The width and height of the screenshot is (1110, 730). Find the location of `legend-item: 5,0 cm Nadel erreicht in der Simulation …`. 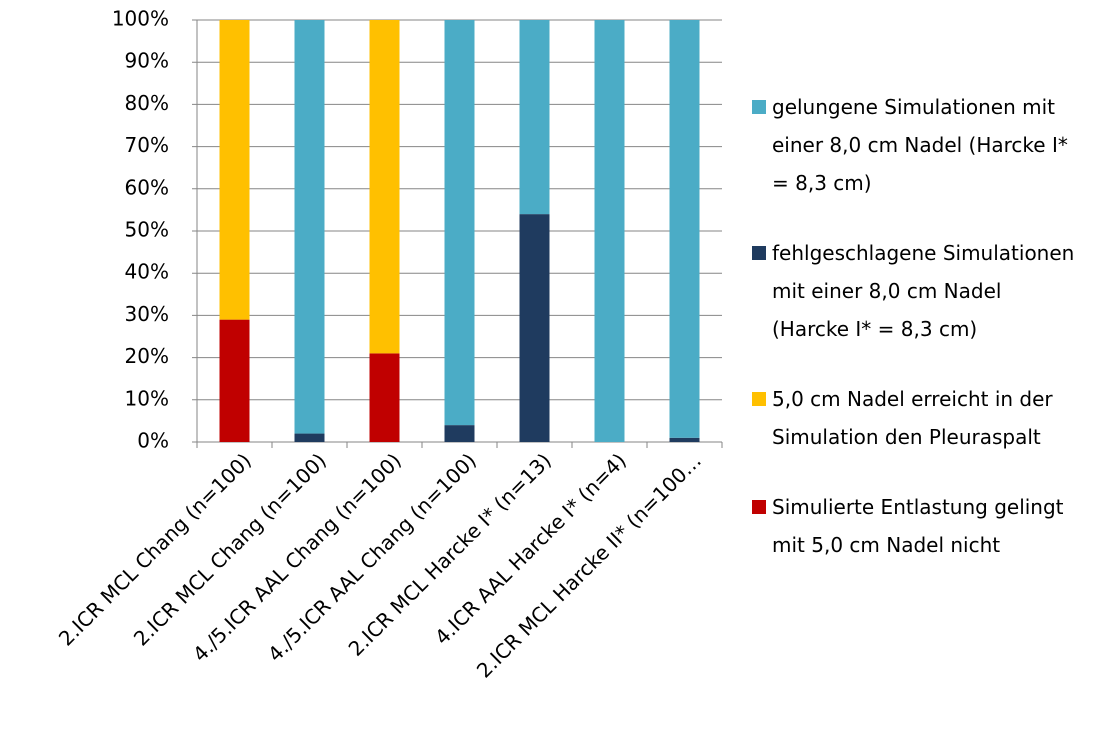

legend-item: 5,0 cm Nadel erreicht in der Simulation … is located at coordinates (917, 418).